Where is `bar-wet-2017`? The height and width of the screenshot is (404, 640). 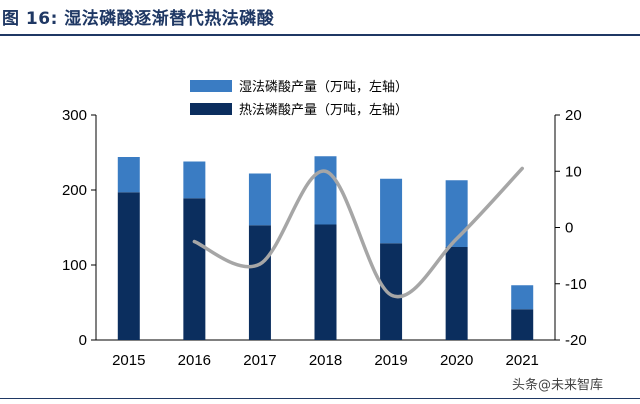
bar-wet-2017 is located at coordinates (259, 199).